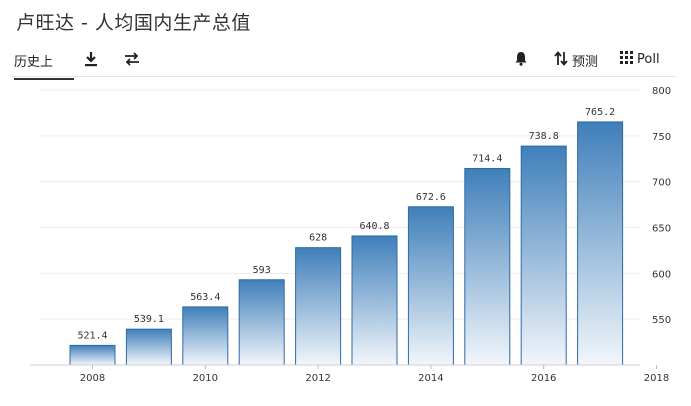  Describe the element at coordinates (648, 59) in the screenshot. I see `poll-label: Poll` at that location.